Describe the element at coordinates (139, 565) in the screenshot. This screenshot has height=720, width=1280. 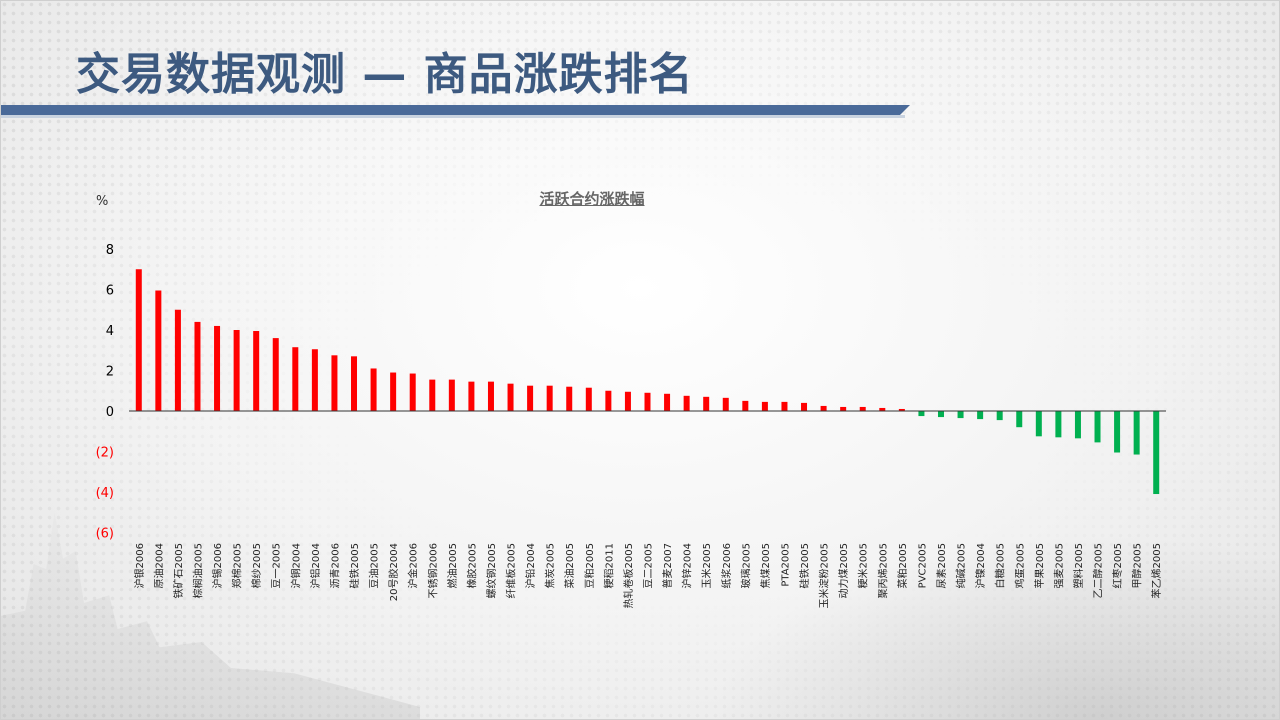
I see `x-tick-label: 沪银2006` at that location.